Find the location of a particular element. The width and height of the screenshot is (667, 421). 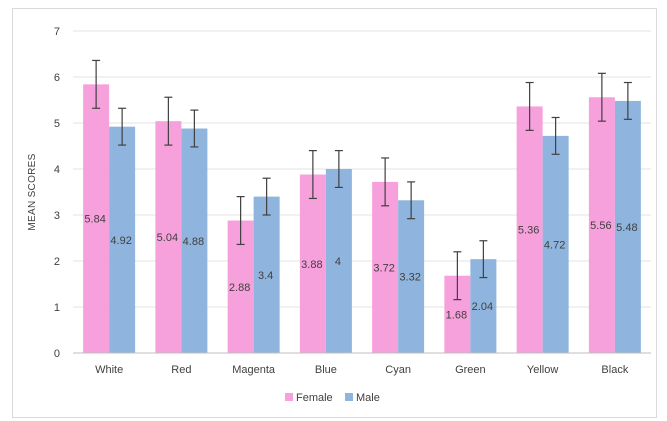

data-label: 4 is located at coordinates (338, 262).